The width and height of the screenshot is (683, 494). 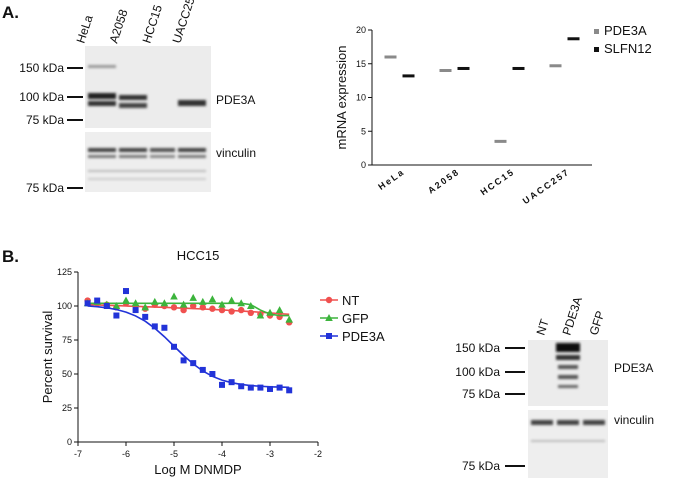 What do you see at coordinates (391, 178) in the screenshot?
I see `x-tick-label: HeLa` at bounding box center [391, 178].